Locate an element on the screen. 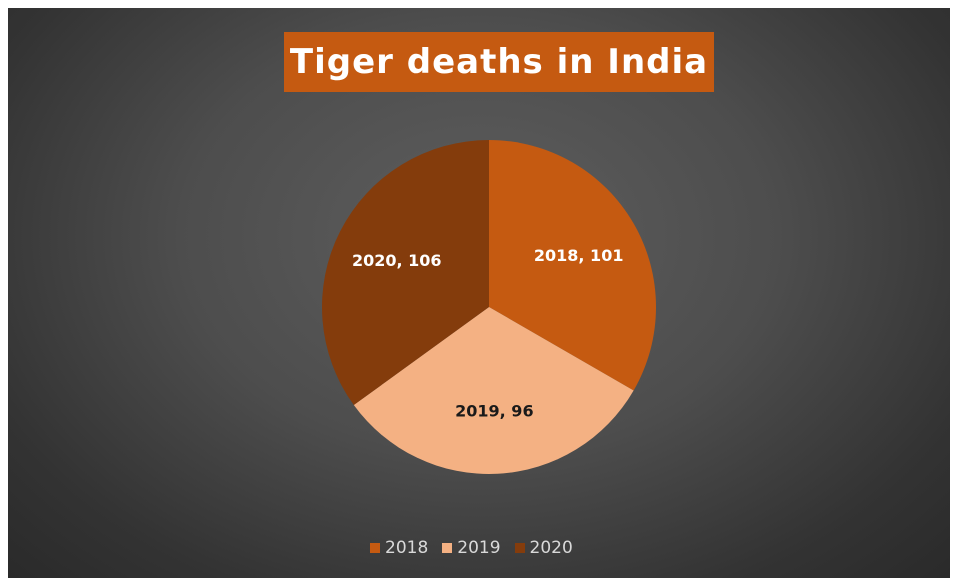  legend-swatch-2018 is located at coordinates (375, 548).